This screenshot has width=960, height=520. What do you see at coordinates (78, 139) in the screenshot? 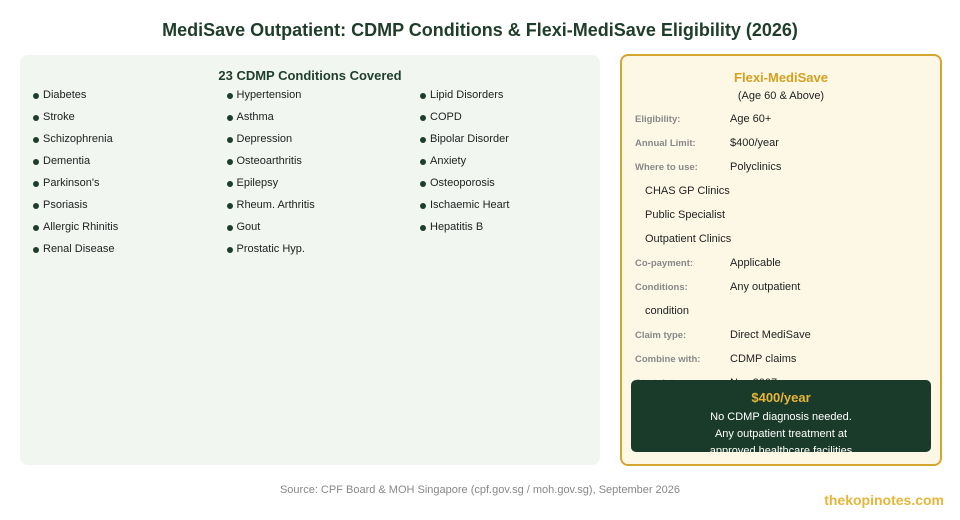
I see `condition: Schizophrenia` at bounding box center [78, 139].